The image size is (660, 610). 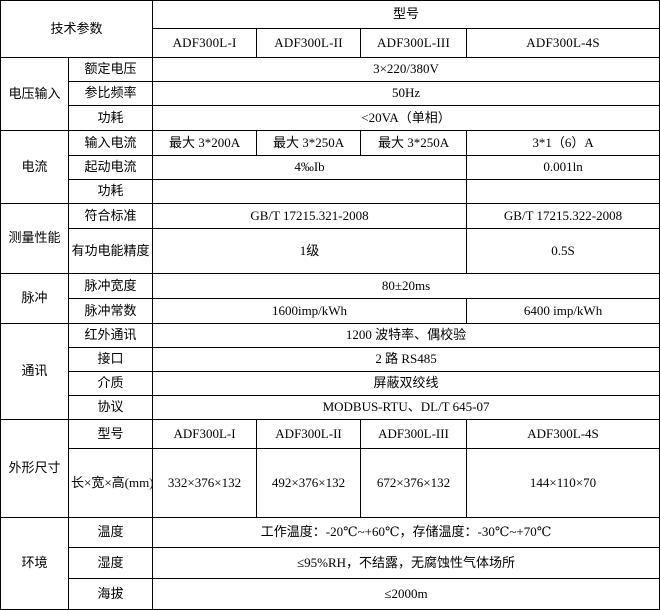 What do you see at coordinates (205, 143) in the screenshot?
I see `value-cell: 最大 3*200A` at bounding box center [205, 143].